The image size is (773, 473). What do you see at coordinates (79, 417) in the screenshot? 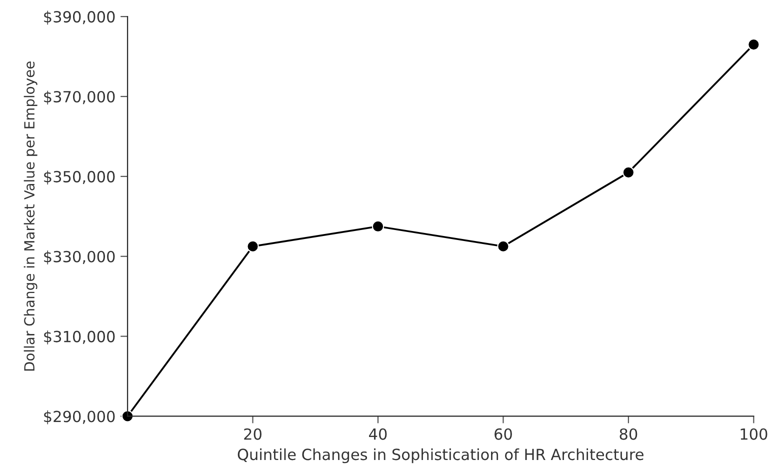
I see `y-tick-label: $290,000` at bounding box center [79, 417].